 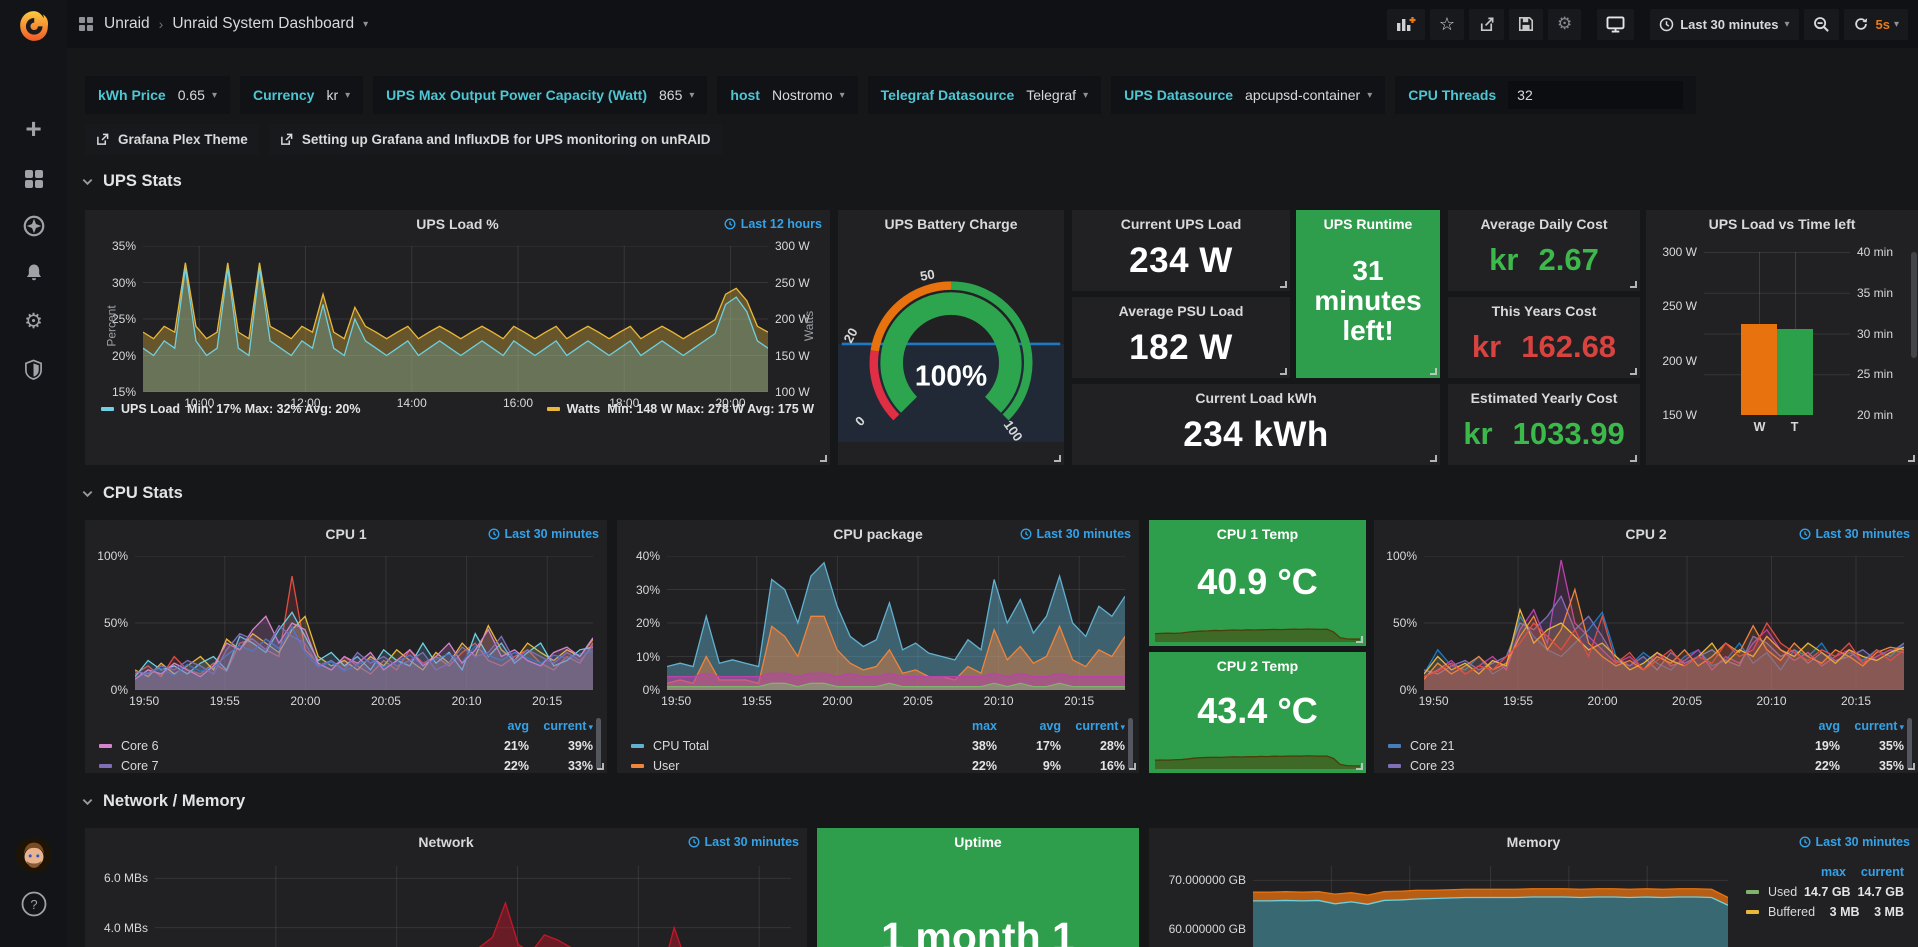 I want to click on create-icon: +, so click(x=33, y=128).